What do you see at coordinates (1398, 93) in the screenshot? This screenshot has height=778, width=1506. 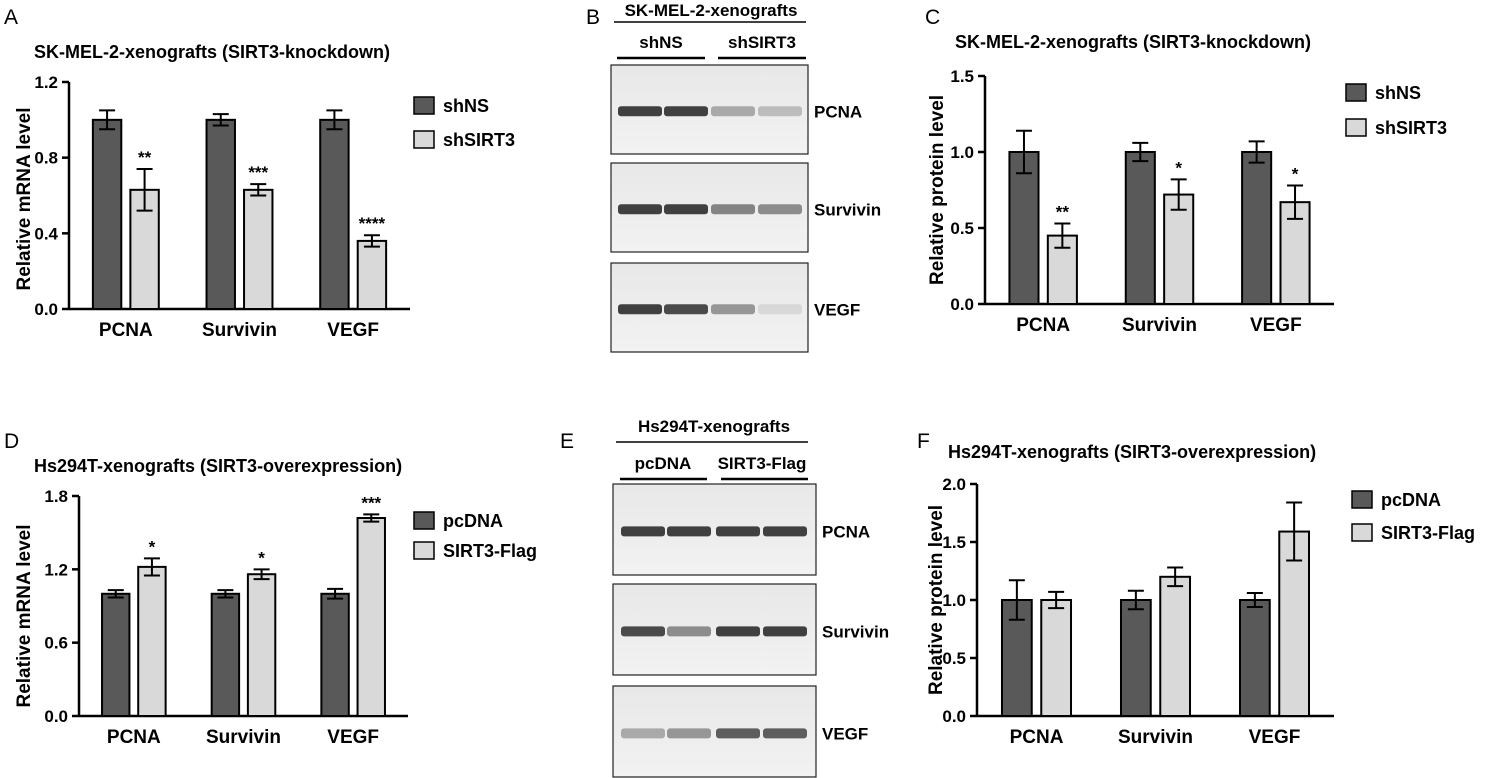 I see `legend-label: shNS` at bounding box center [1398, 93].